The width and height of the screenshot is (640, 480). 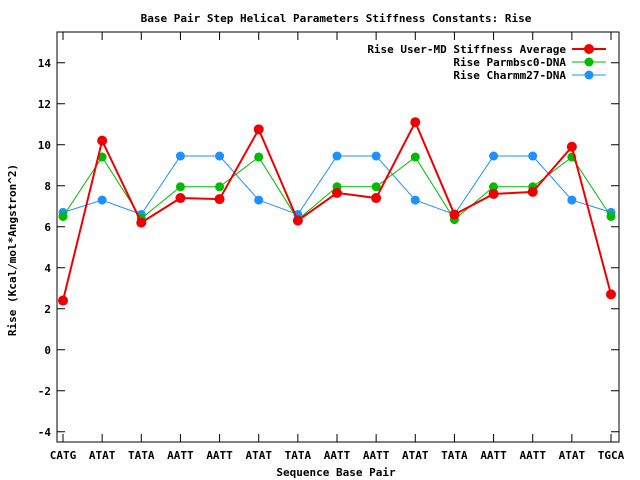 What do you see at coordinates (47, 350) in the screenshot?
I see `y-tick-label: 0` at bounding box center [47, 350].